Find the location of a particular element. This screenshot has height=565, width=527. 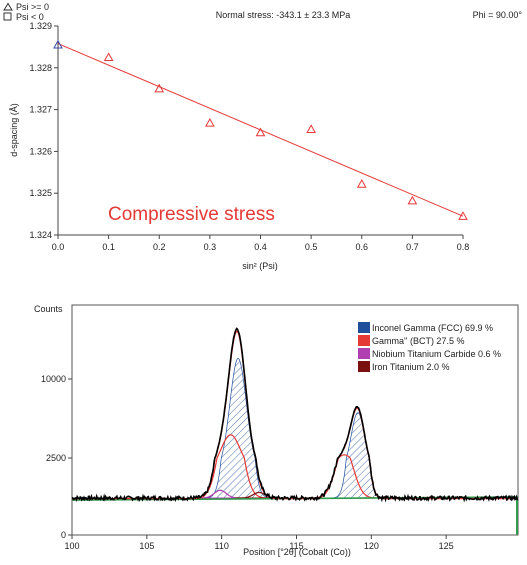

top-y-ticks: 1.324 1.325 1.326 1.327 1.328 1.329 is located at coordinates (43, 130).